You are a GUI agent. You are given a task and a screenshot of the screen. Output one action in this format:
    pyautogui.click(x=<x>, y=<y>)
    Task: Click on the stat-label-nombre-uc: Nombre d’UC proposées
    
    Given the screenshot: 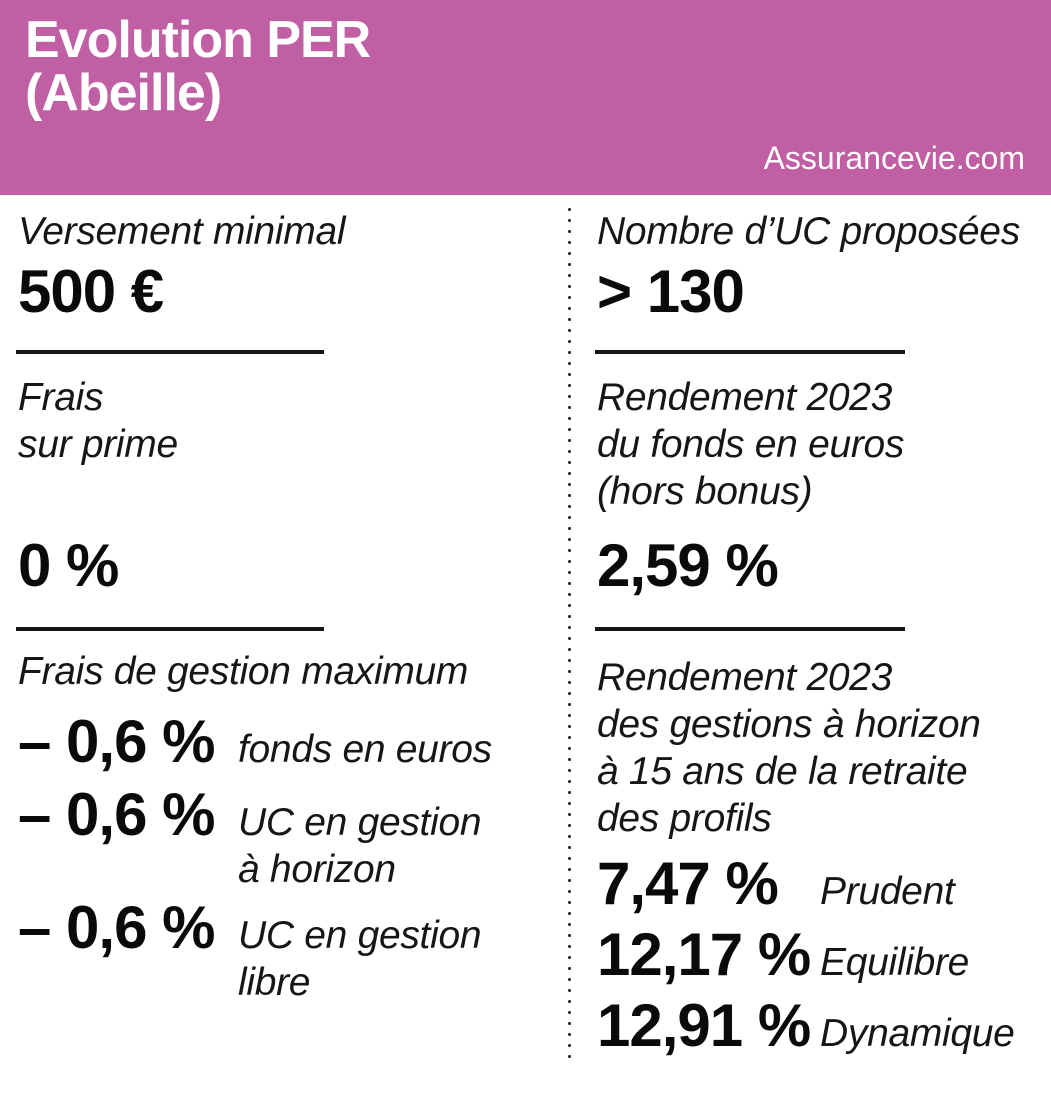 What is the action you would take?
    pyautogui.click(x=808, y=231)
    